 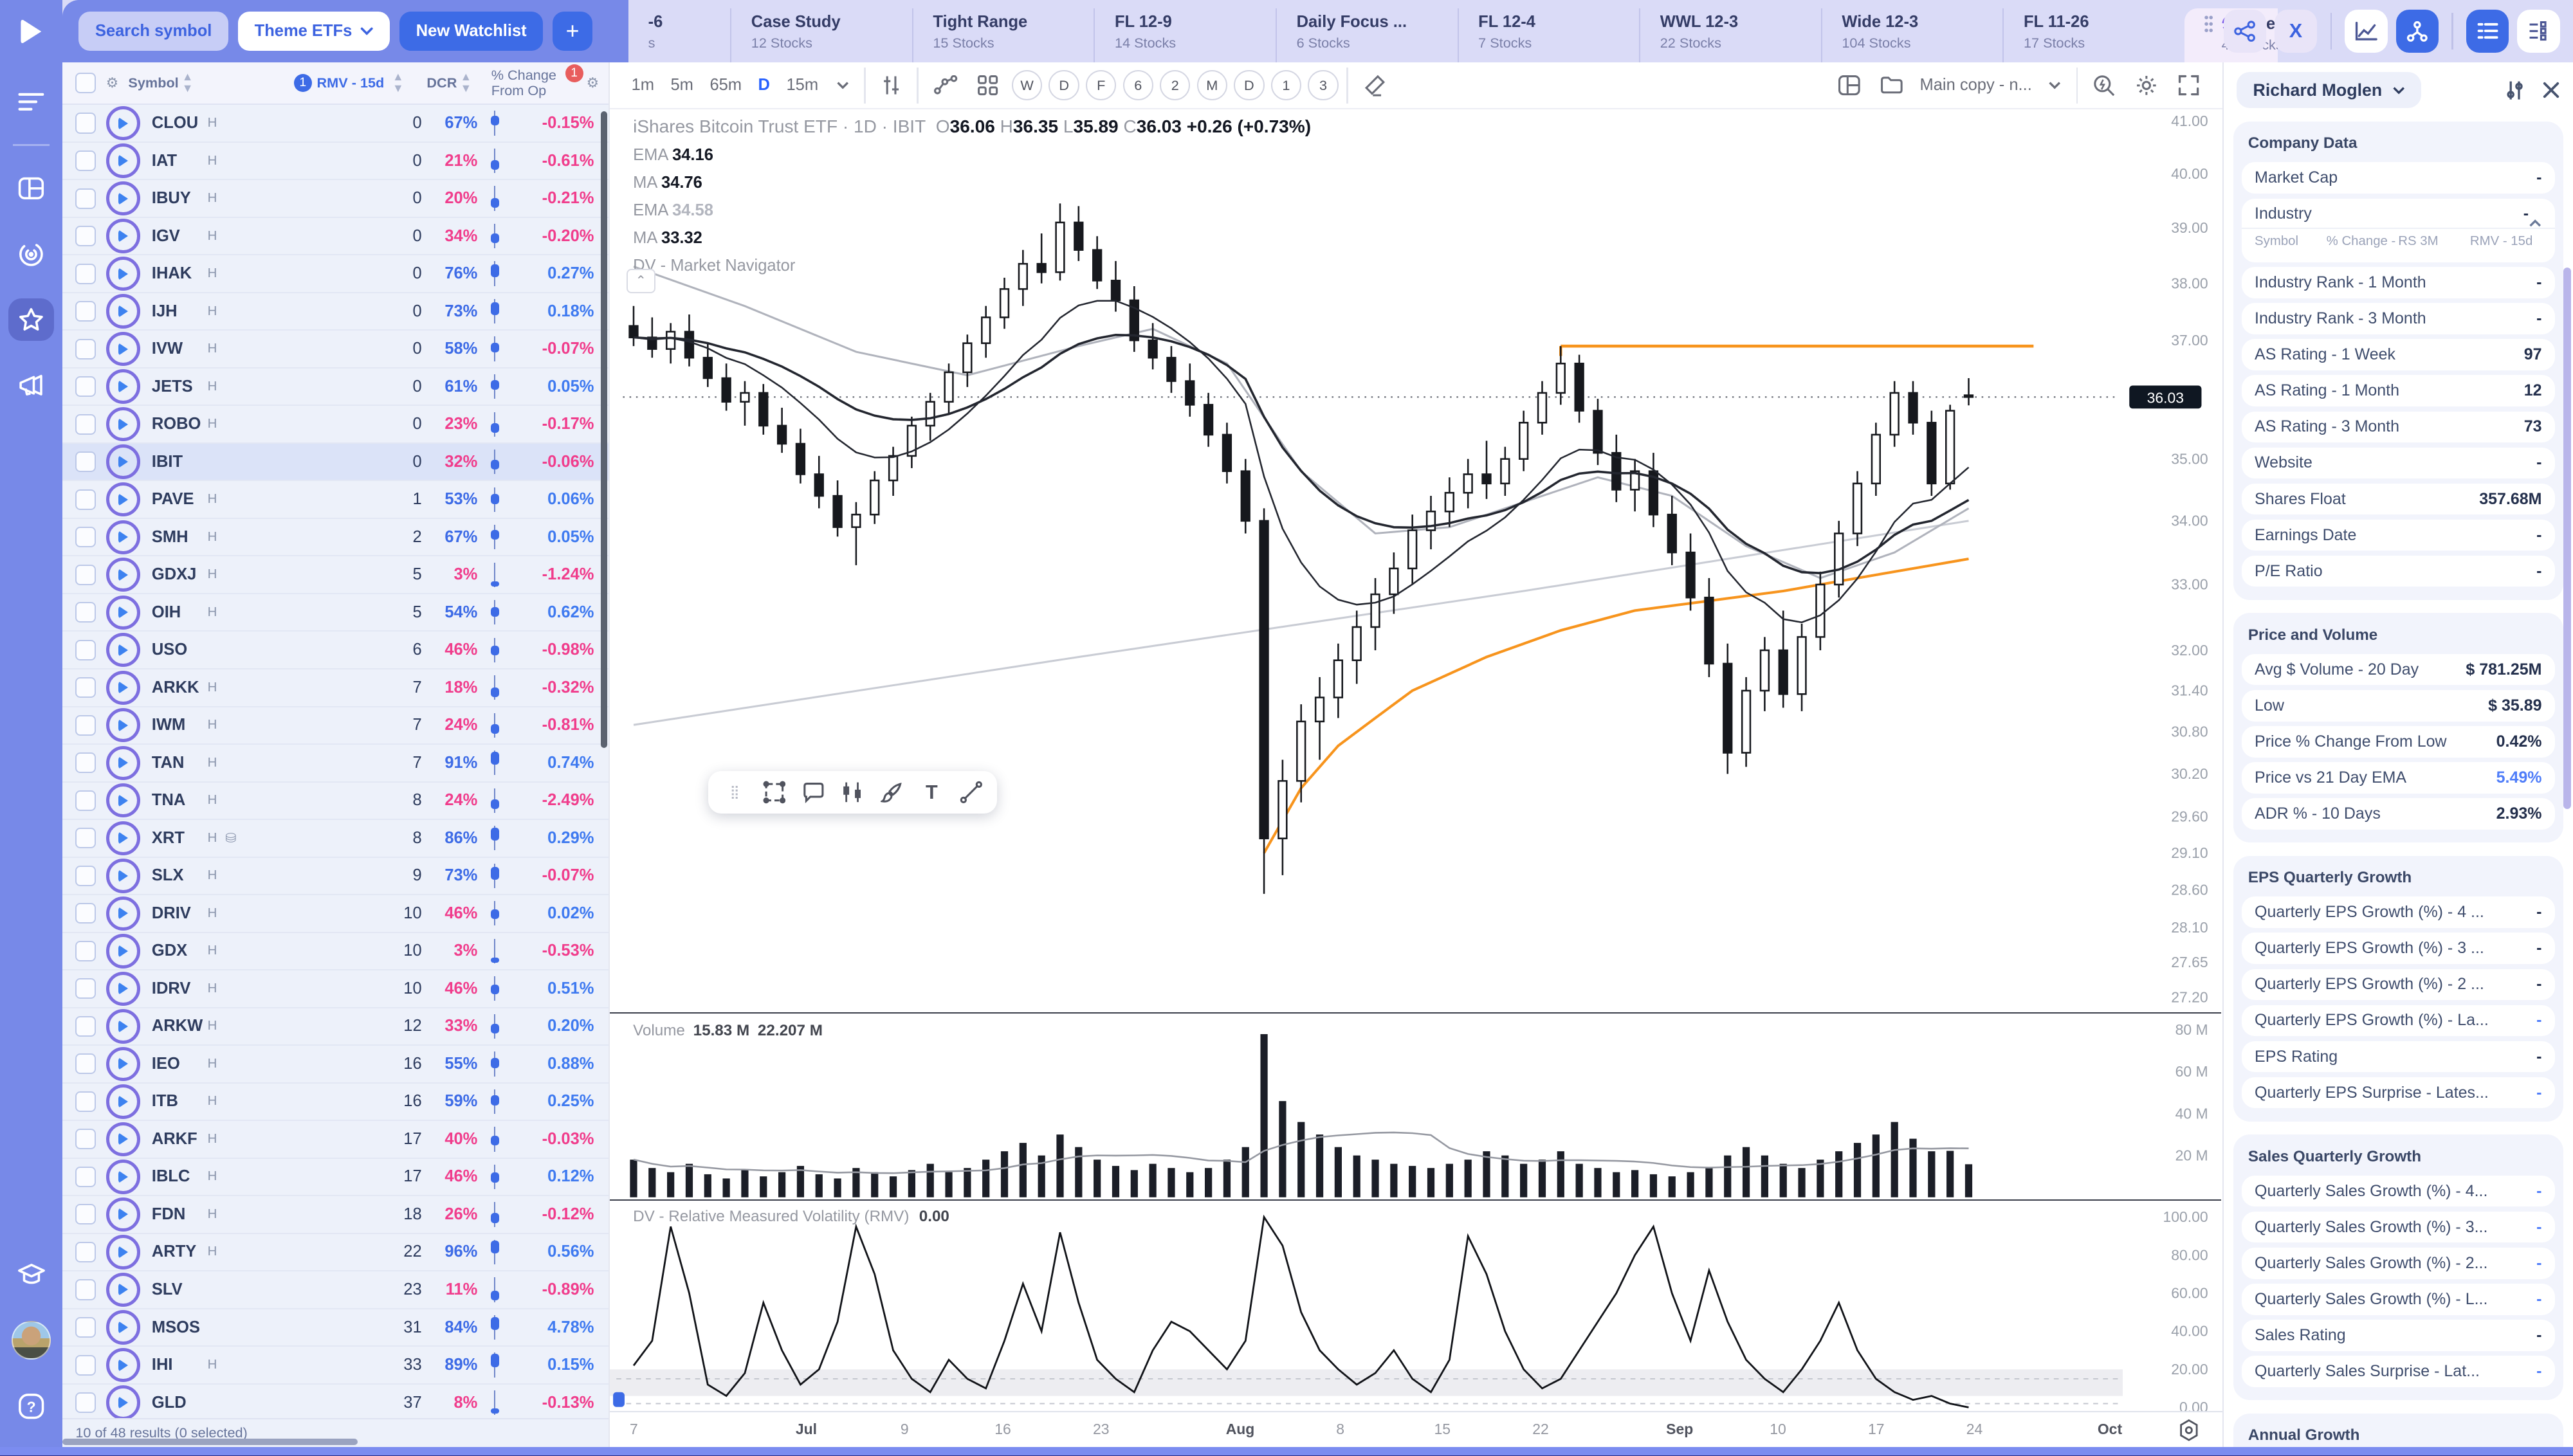 What do you see at coordinates (31, 254) in the screenshot?
I see `scanner-target-icon` at bounding box center [31, 254].